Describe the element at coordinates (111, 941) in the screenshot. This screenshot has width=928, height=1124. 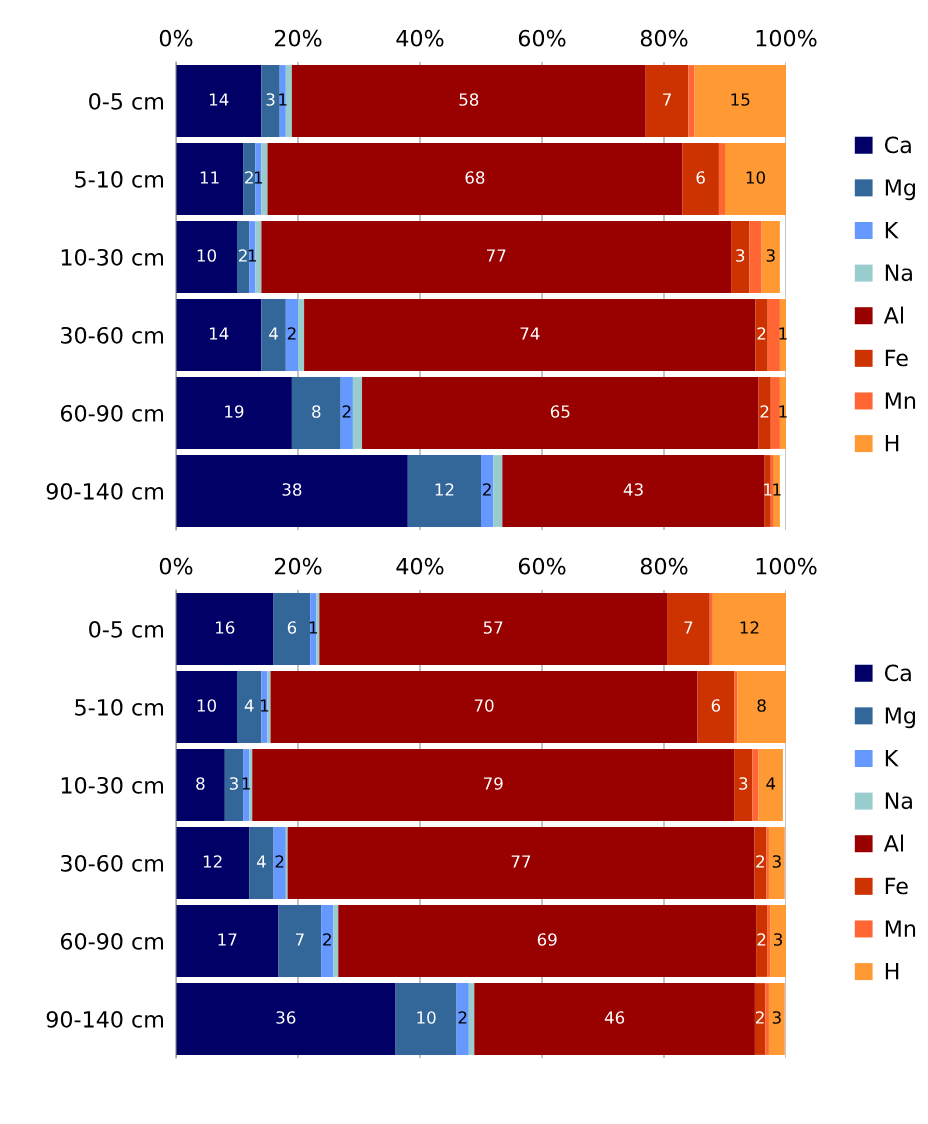
I see `y-tick-label: 60-90 cm` at that location.